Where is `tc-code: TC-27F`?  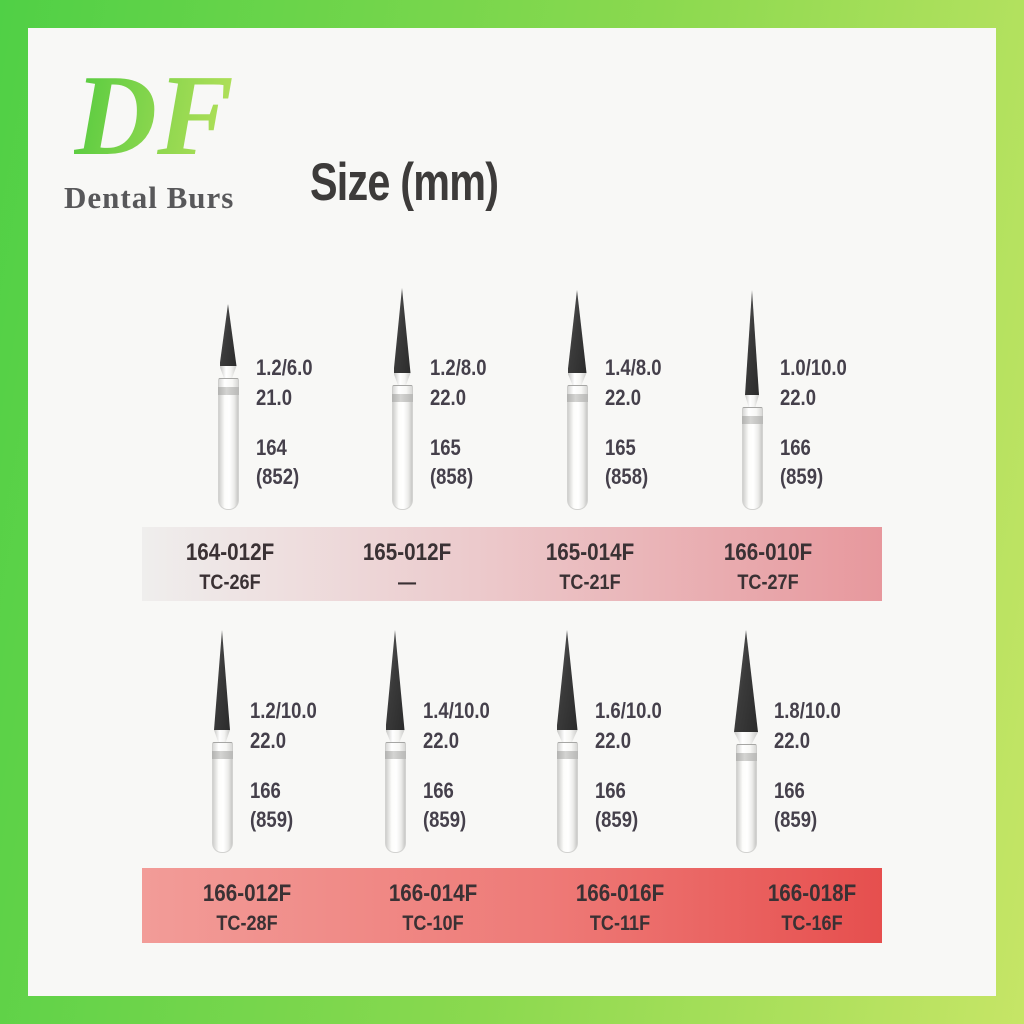
tc-code: TC-27F is located at coordinates (768, 582).